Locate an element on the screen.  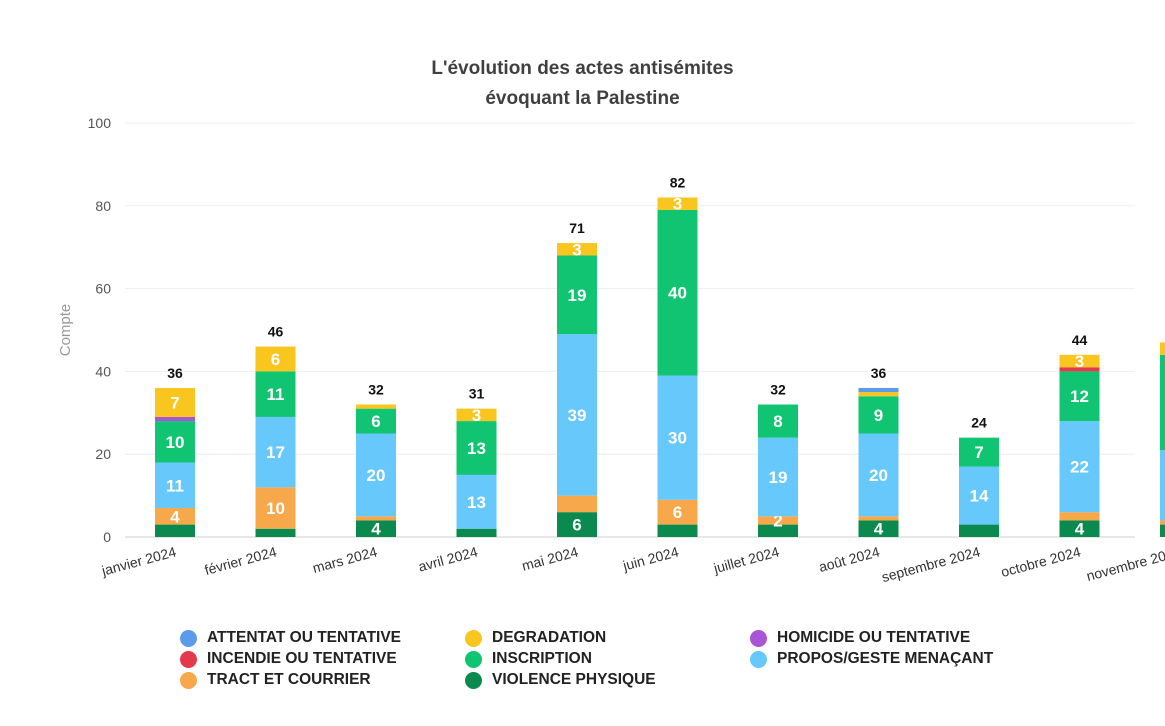
x-tick-label: juin 2024 is located at coordinates (650, 558).